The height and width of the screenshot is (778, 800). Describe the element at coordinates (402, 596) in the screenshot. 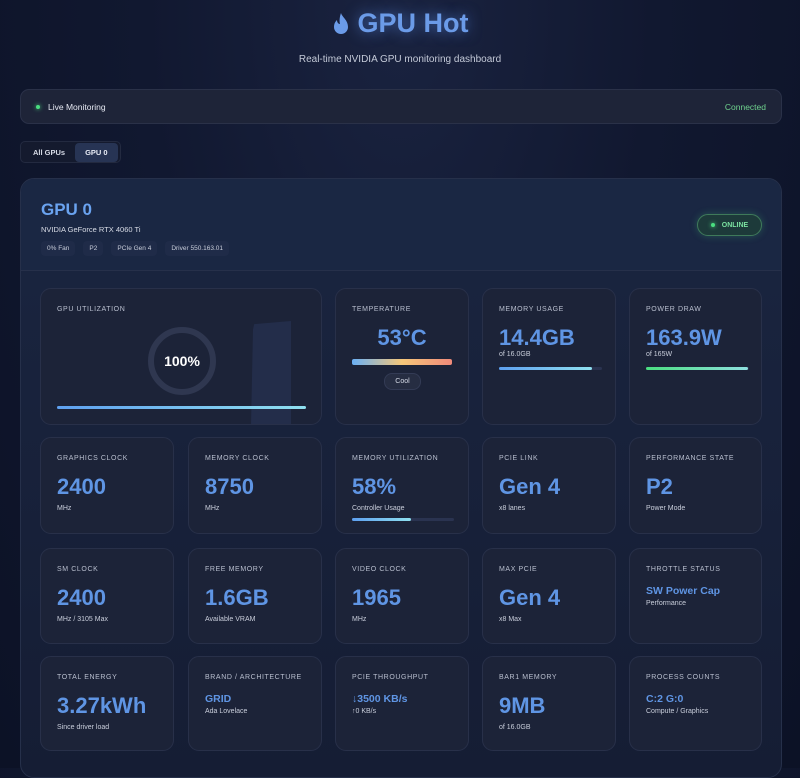

I see `card-vclock: VIDEO CLOCK 1965 MHz` at that location.